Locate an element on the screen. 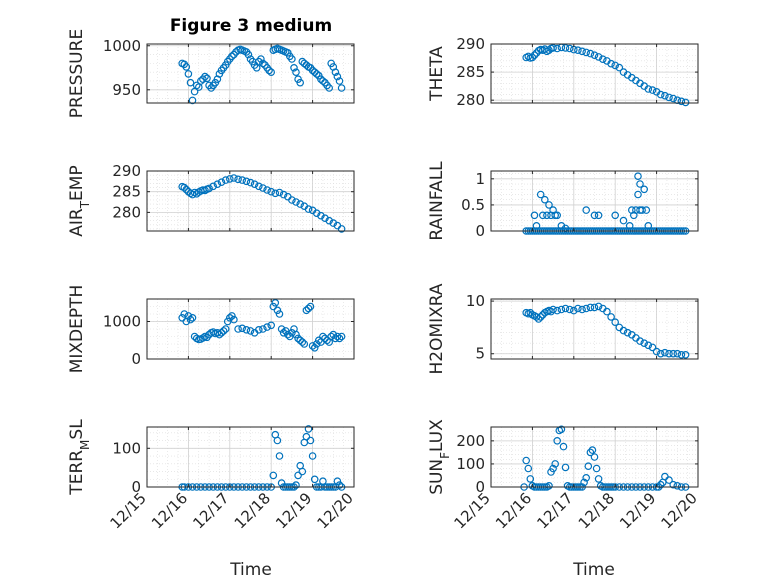  y-axis-label: TERRMSL is located at coordinates (79, 457).